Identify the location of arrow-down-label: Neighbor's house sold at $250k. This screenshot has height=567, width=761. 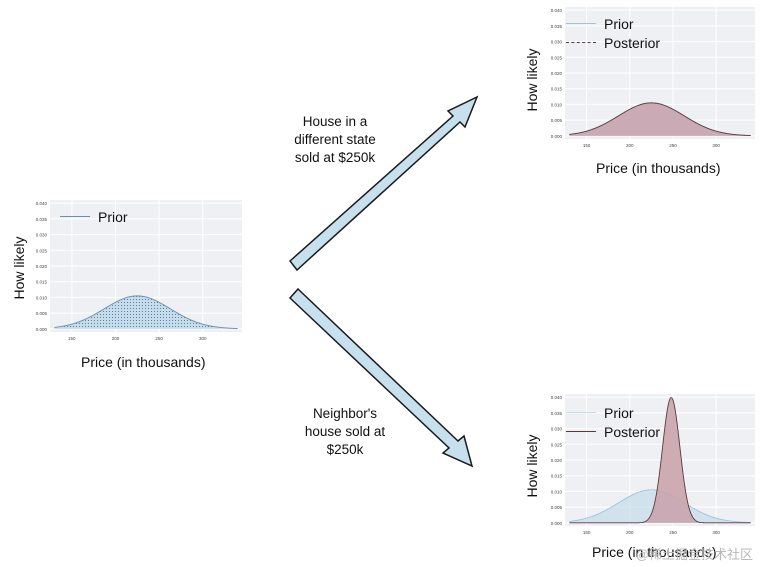
(345, 431).